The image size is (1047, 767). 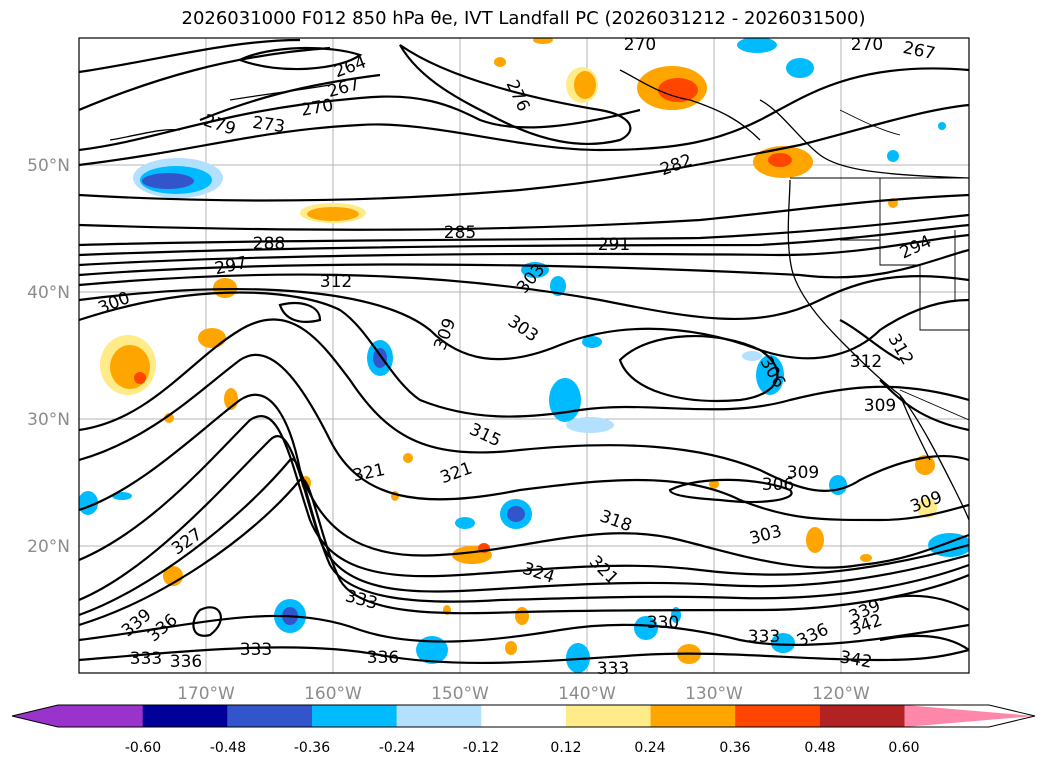 I want to click on political-borders, so click(x=879, y=265).